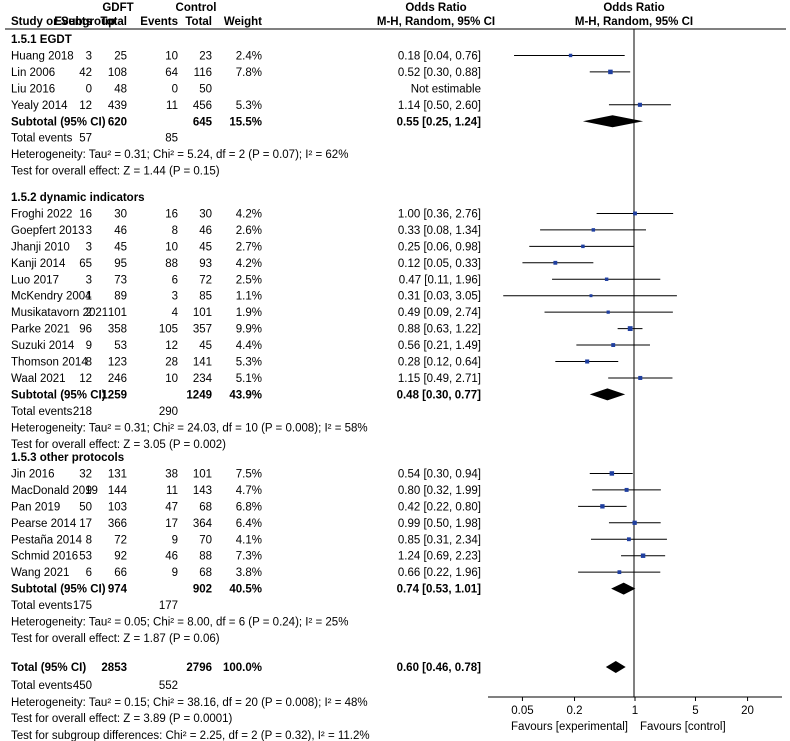 The image size is (790, 741). What do you see at coordinates (118, 491) in the screenshot?
I see `cell-gdft-total: 144` at bounding box center [118, 491].